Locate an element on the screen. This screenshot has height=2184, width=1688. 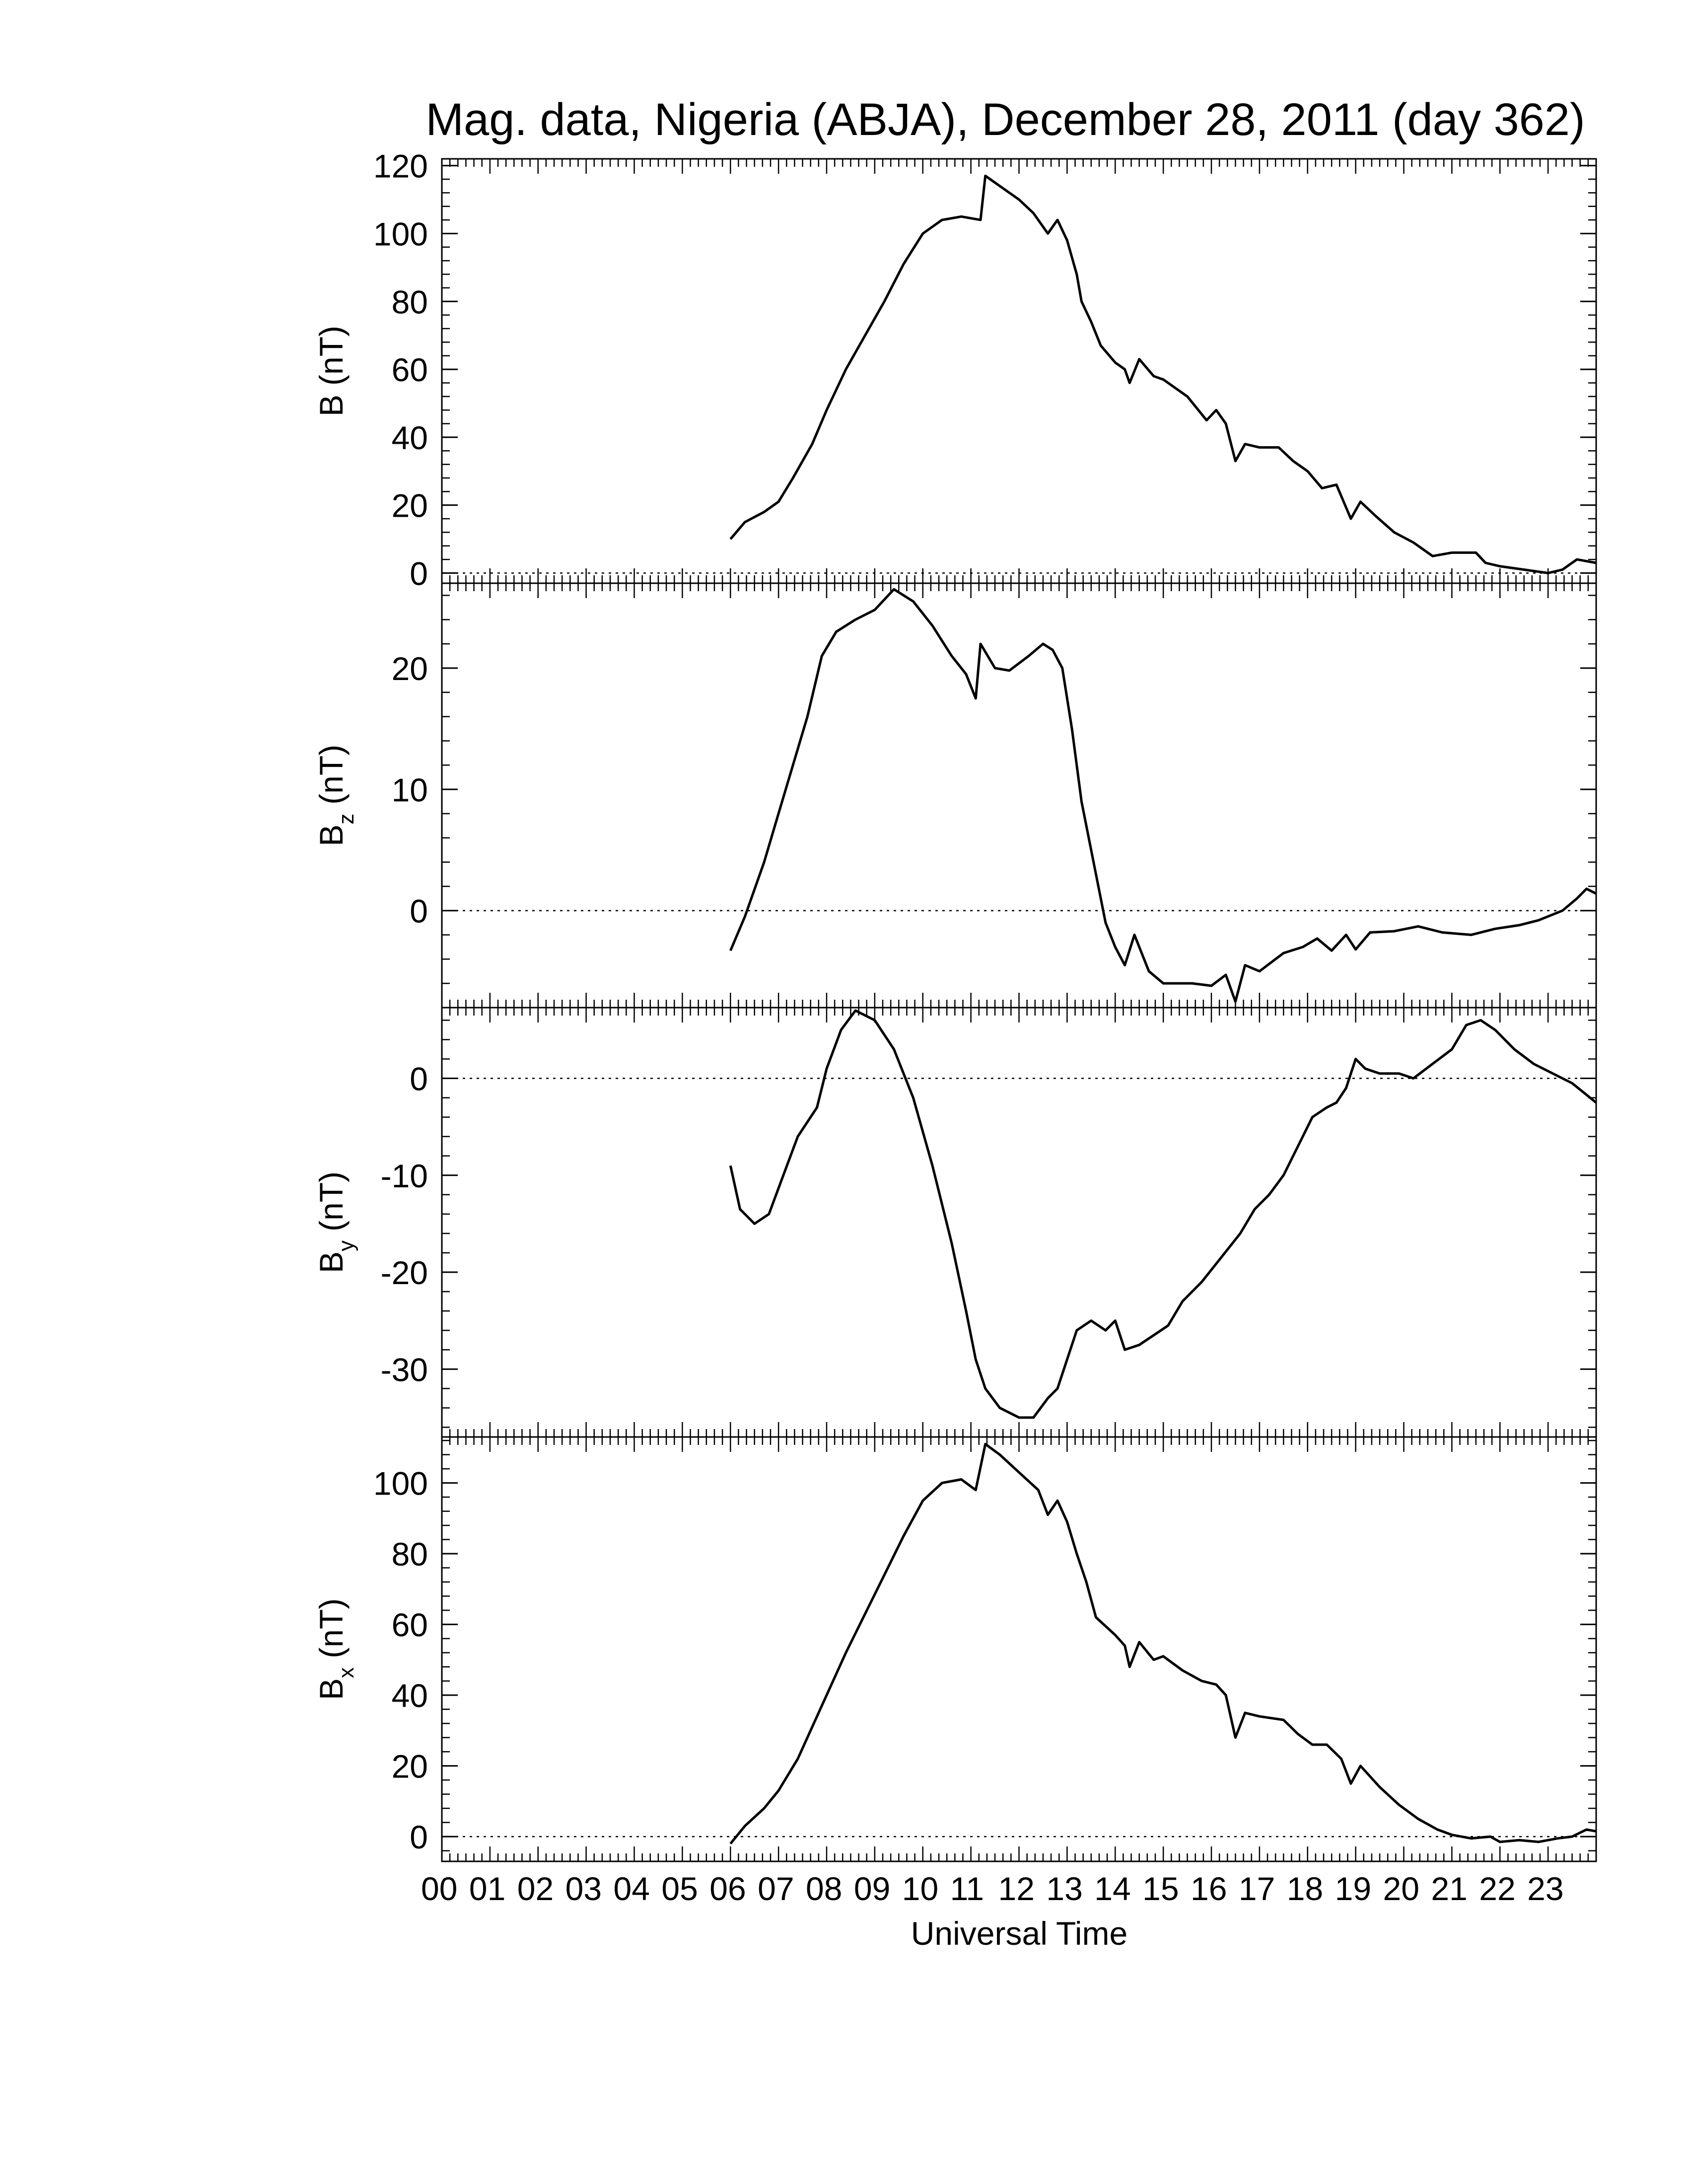
x-tick-label: 07 is located at coordinates (776, 1888).